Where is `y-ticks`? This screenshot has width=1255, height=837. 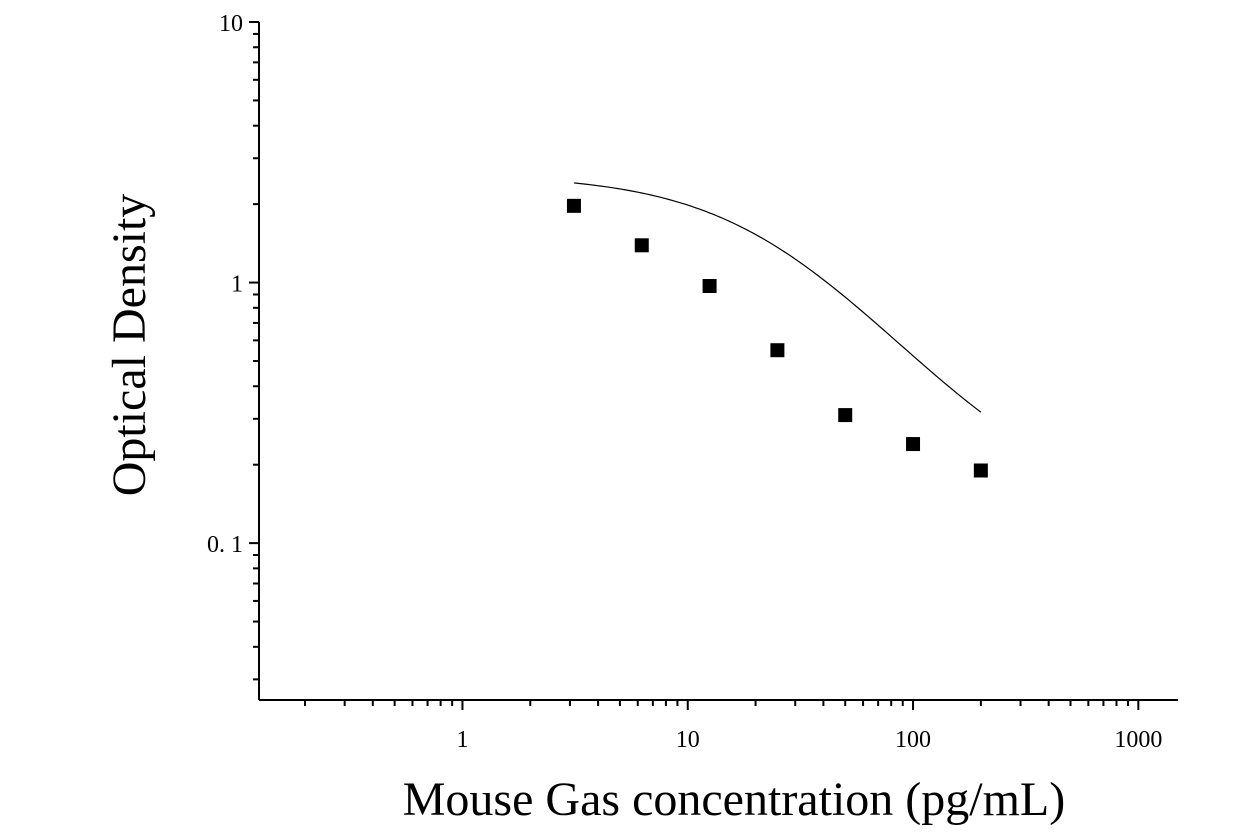 y-ticks is located at coordinates (254, 351).